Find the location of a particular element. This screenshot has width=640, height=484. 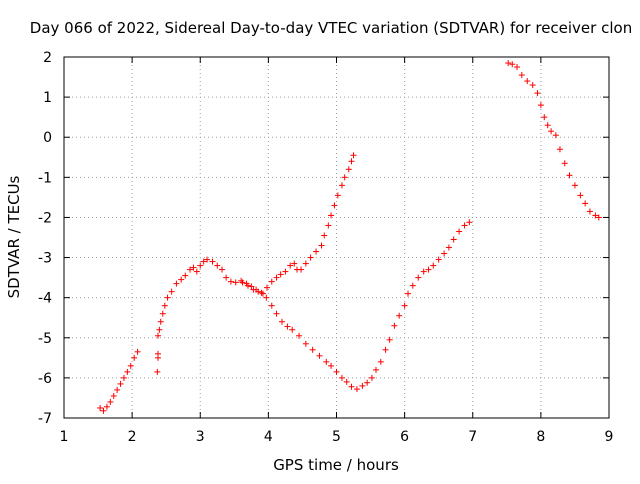

y-tick-label: -7 is located at coordinates (45, 419).